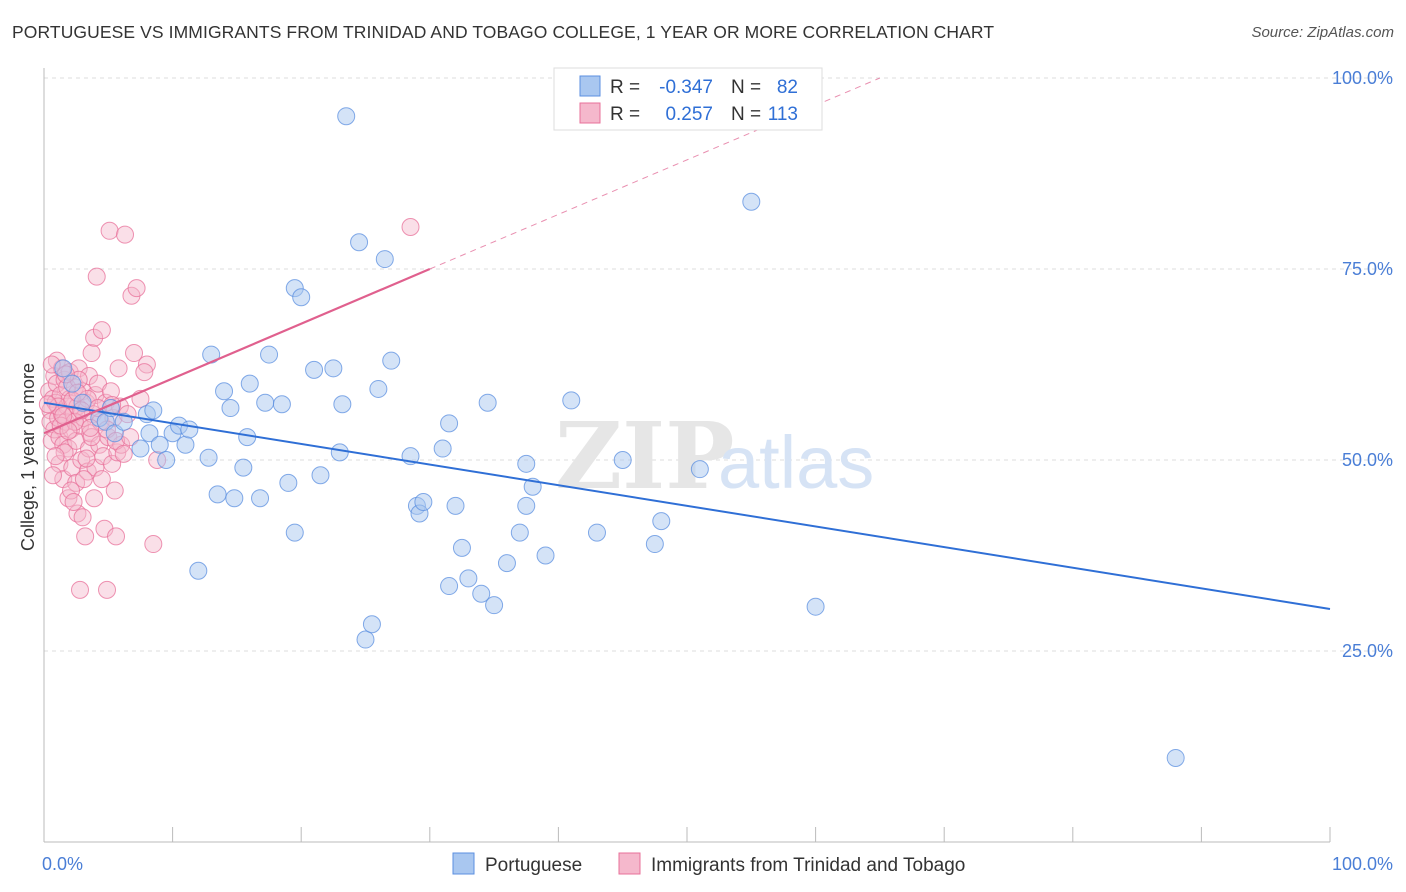 The height and width of the screenshot is (892, 1406). What do you see at coordinates (590, 86) in the screenshot?
I see `stats-swatch-portuguese` at bounding box center [590, 86].